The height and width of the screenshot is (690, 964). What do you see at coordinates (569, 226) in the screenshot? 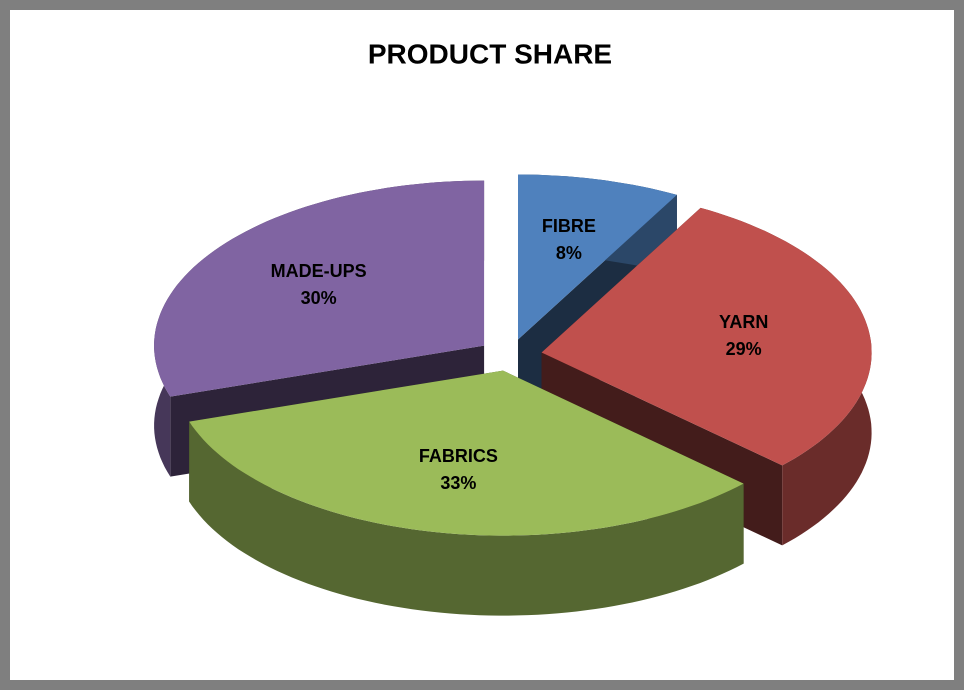
I see `slice-label: FIBRE` at bounding box center [569, 226].